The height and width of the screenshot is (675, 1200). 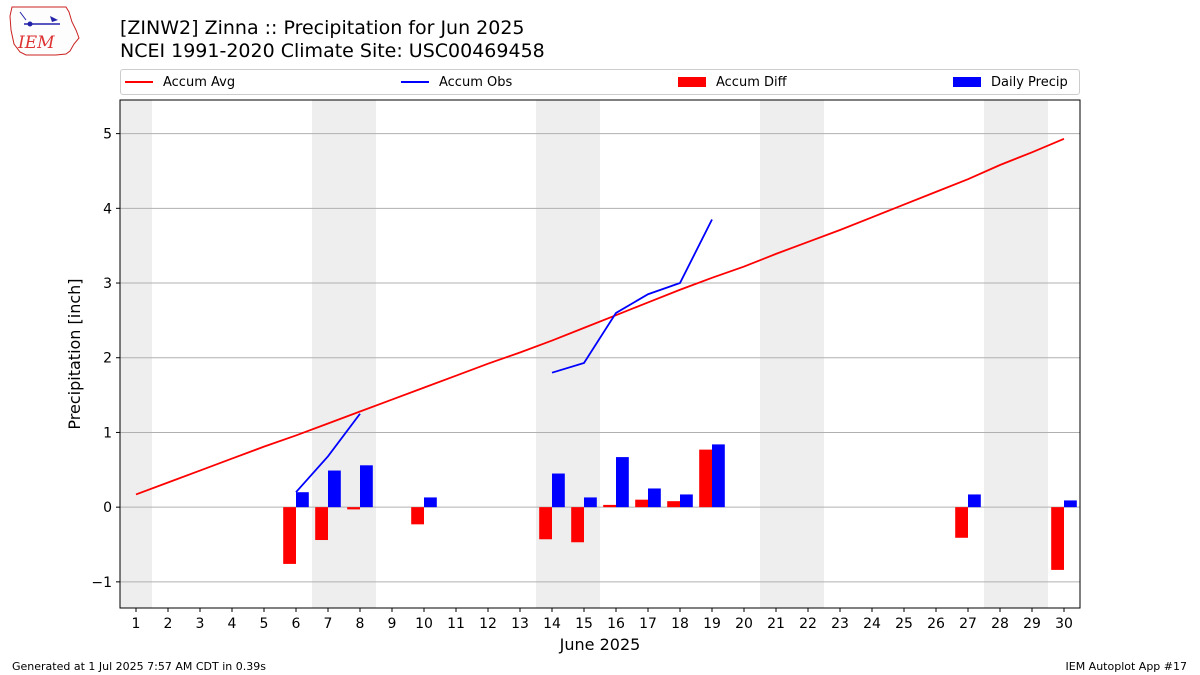 What do you see at coordinates (44, 31) in the screenshot?
I see `iem-logo: IEM` at bounding box center [44, 31].